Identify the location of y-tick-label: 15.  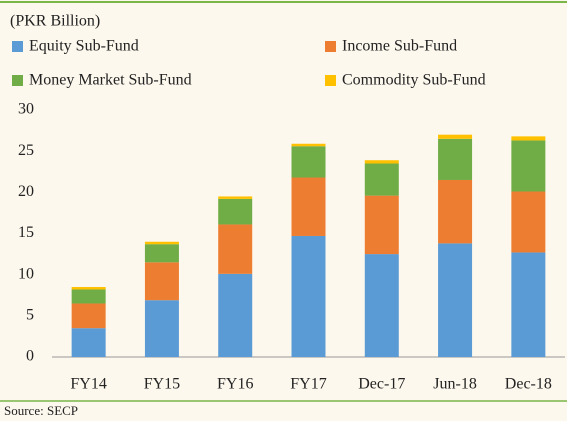
(26, 232).